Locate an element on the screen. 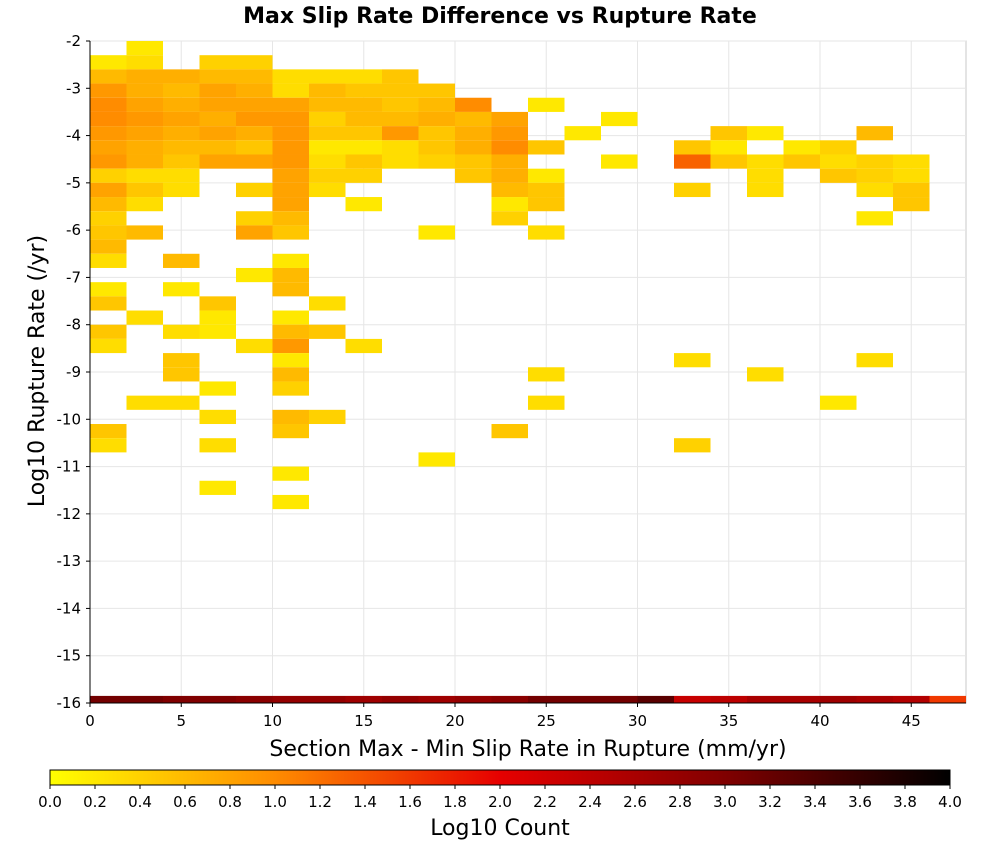 The width and height of the screenshot is (1000, 850). y-tick-label: -4 is located at coordinates (73, 136).